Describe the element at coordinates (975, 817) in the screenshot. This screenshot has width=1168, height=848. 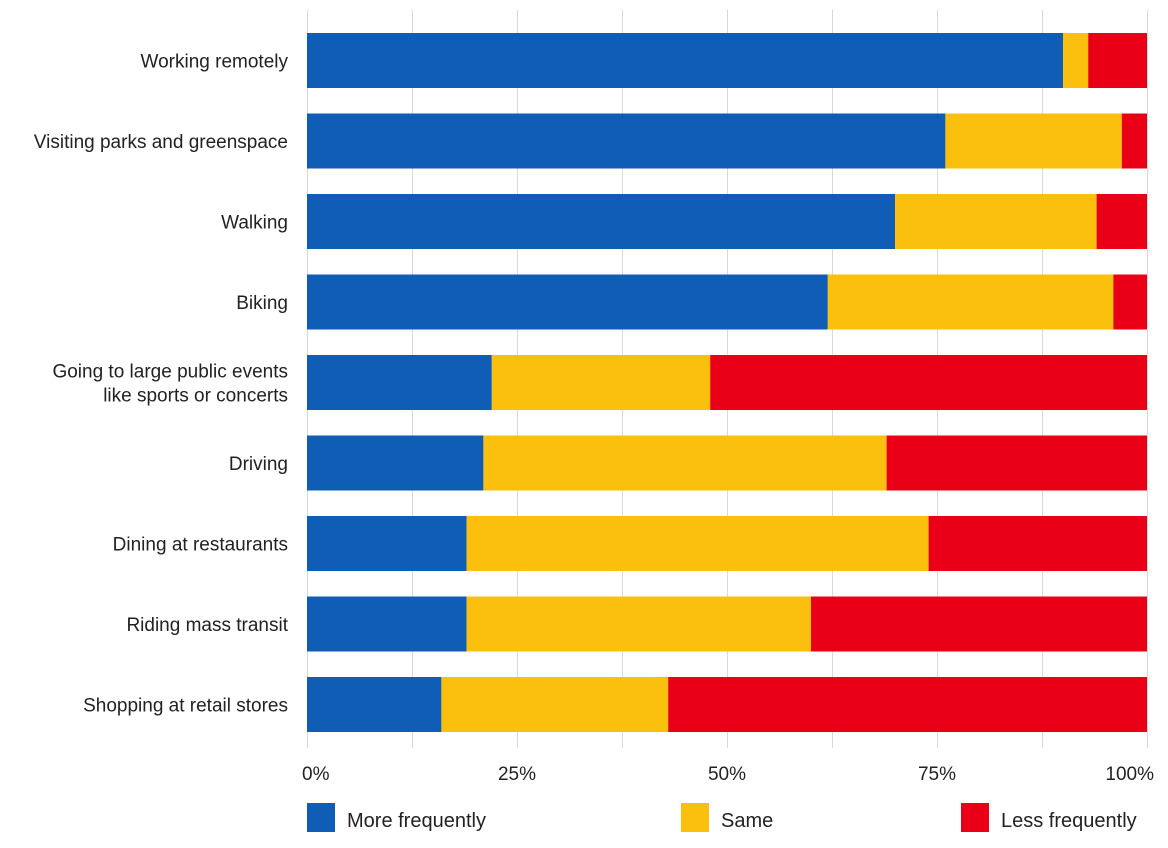
I see `legend-swatch-less-frequently` at that location.